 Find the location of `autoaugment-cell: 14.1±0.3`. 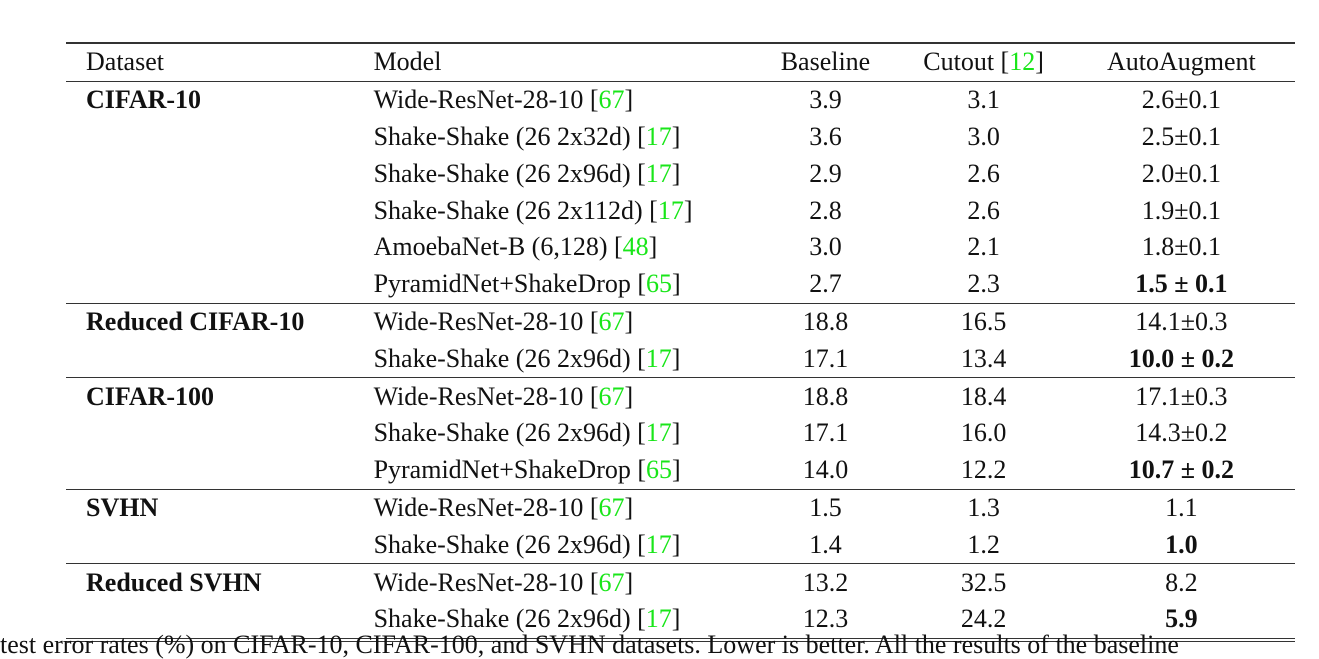

autoaugment-cell: 14.1±0.3 is located at coordinates (1181, 321).